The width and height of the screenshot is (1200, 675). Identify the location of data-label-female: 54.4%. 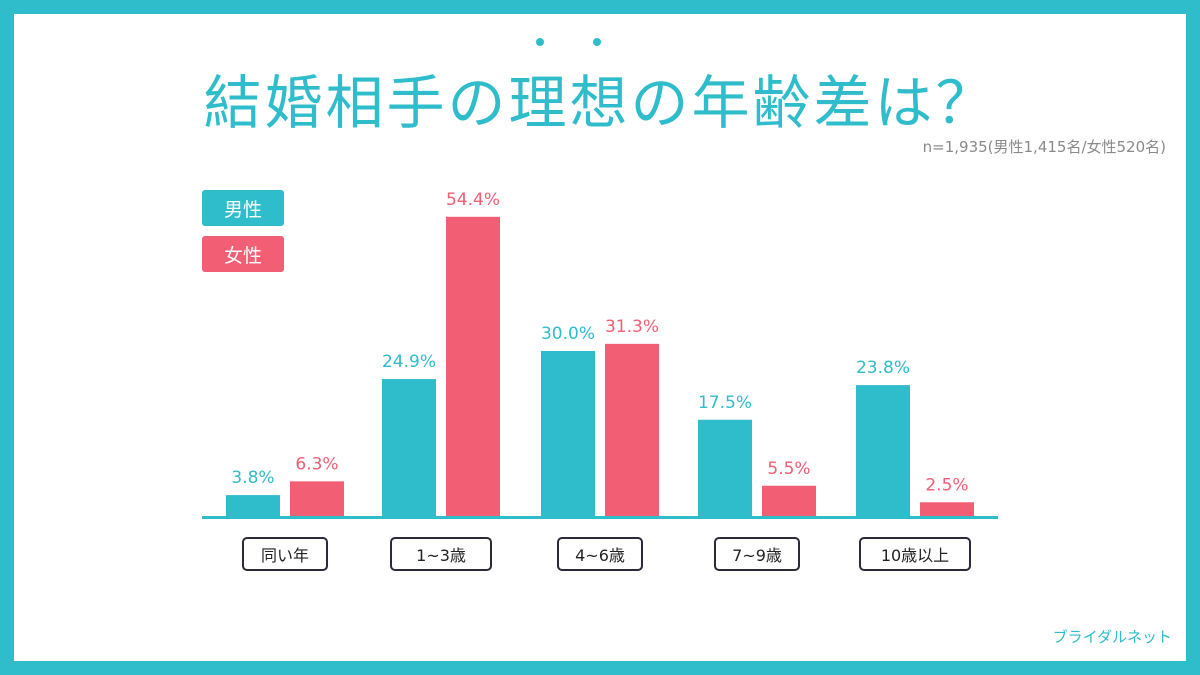
(473, 200).